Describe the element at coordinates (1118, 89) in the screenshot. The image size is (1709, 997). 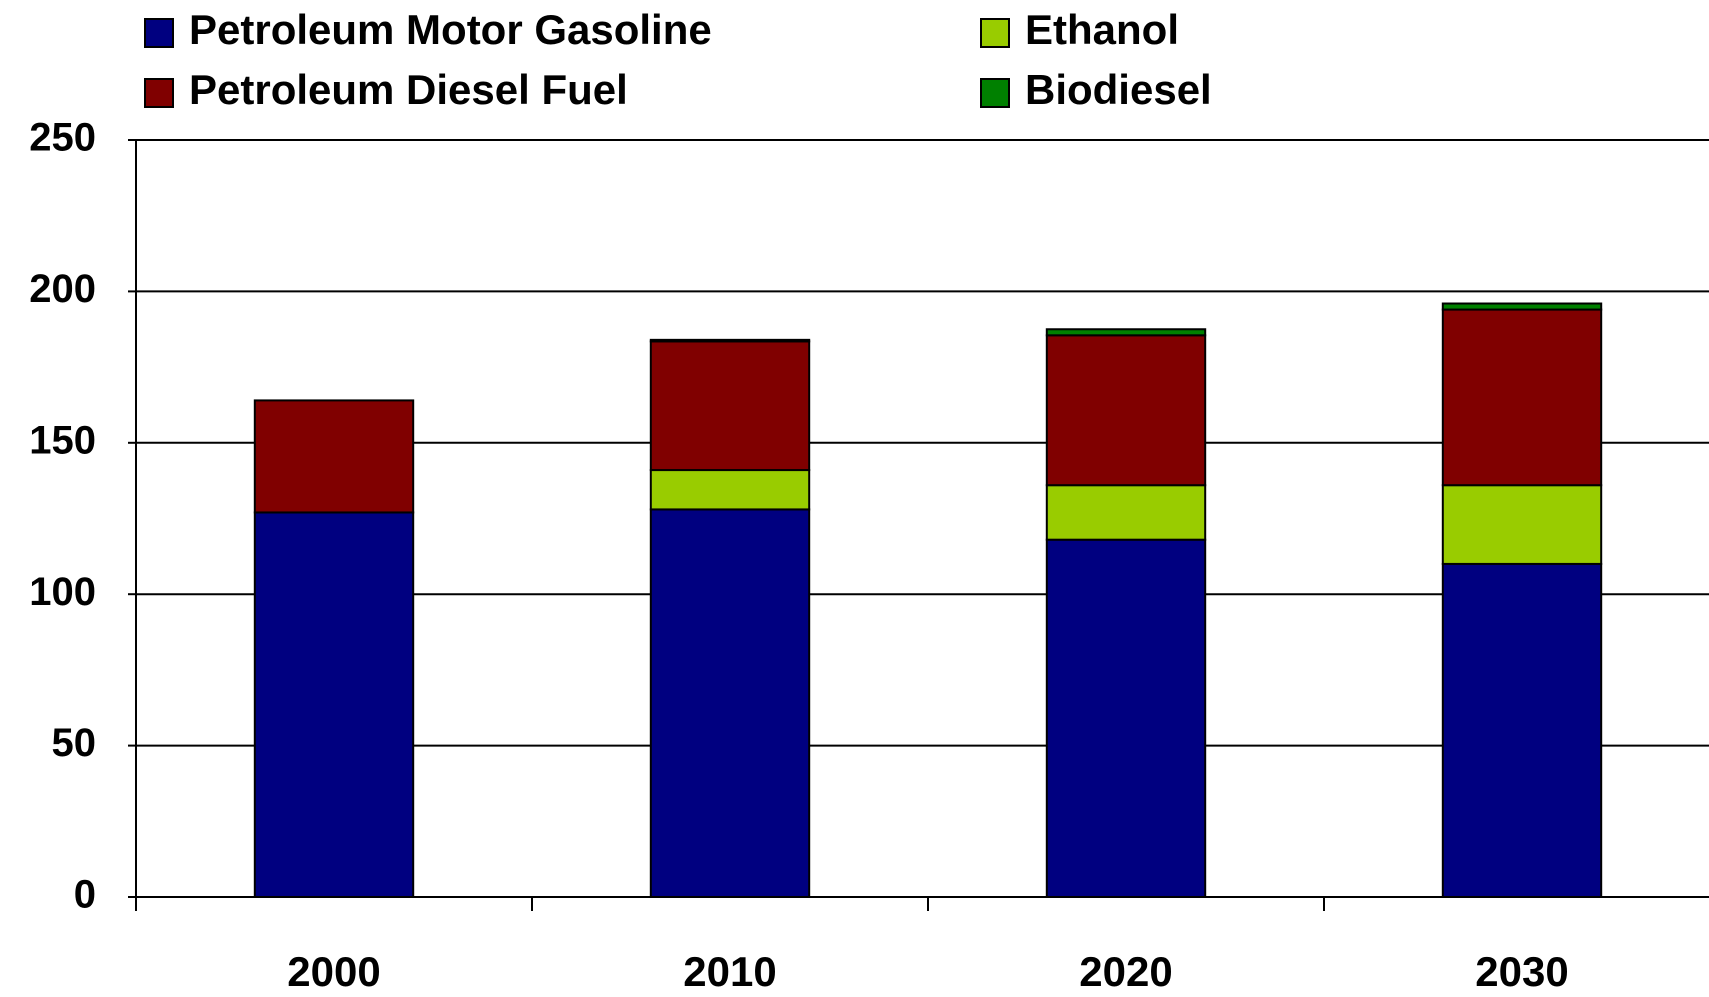
I see `legend-label: Biodiesel` at that location.